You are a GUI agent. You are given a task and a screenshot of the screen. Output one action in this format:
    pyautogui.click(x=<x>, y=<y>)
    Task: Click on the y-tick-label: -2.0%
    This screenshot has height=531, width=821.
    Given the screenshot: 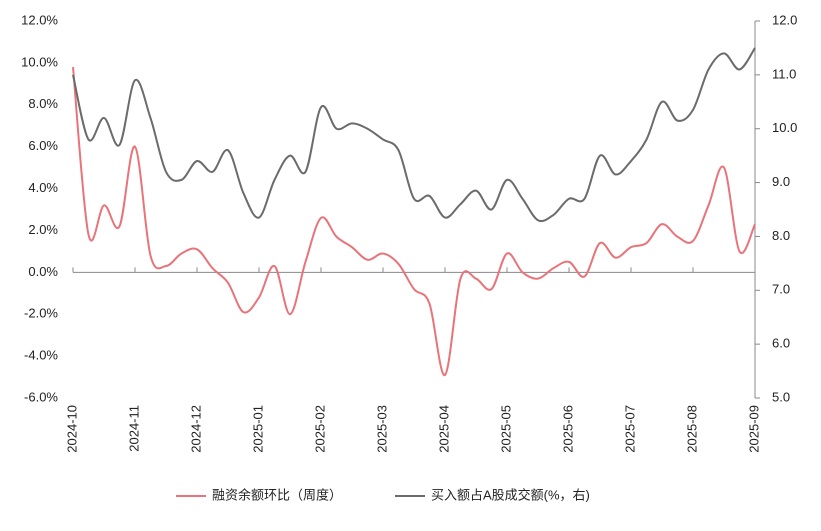 What is the action you would take?
    pyautogui.click(x=41, y=313)
    